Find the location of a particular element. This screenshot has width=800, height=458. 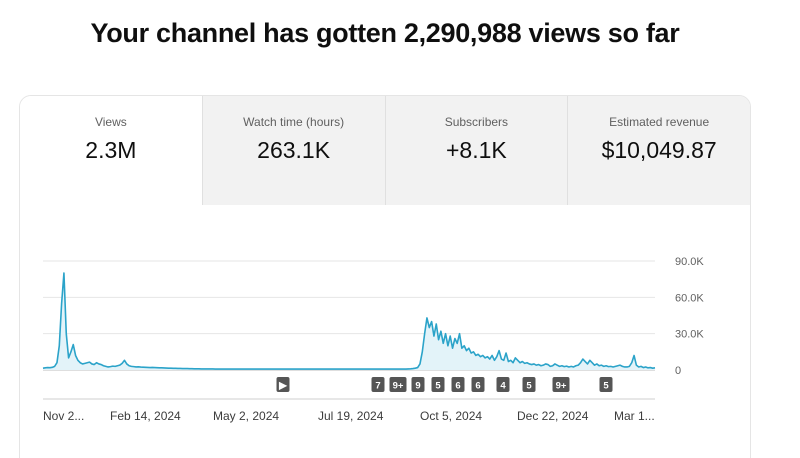

tab-subscribers: Subscribers +8.1K is located at coordinates (476, 150).